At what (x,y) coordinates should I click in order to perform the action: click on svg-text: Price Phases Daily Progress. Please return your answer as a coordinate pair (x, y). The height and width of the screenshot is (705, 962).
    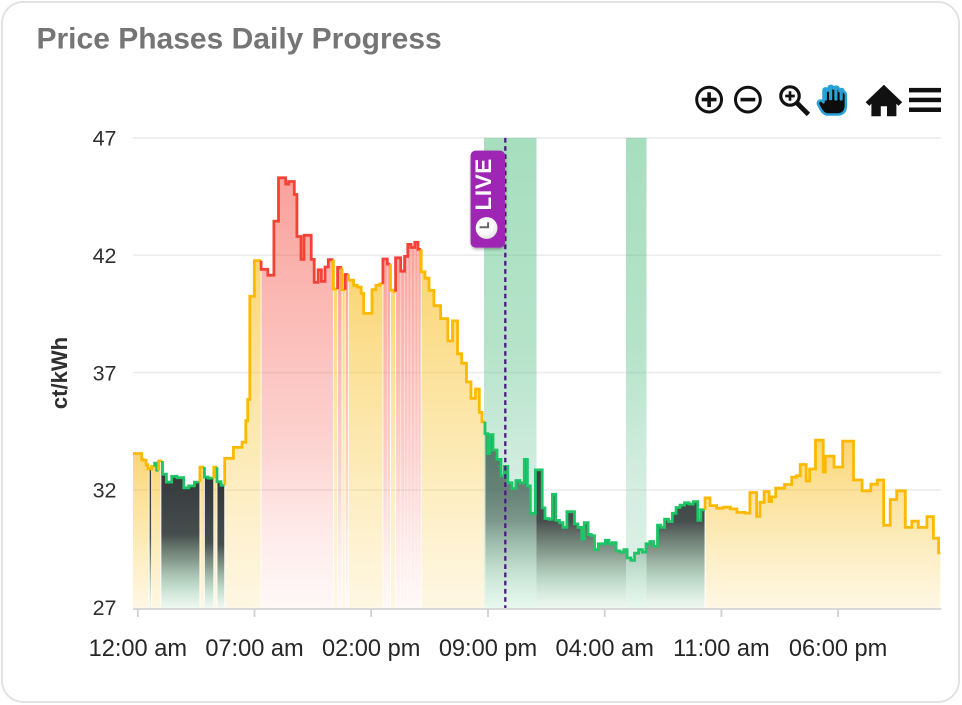
    Looking at the image, I should click on (239, 39).